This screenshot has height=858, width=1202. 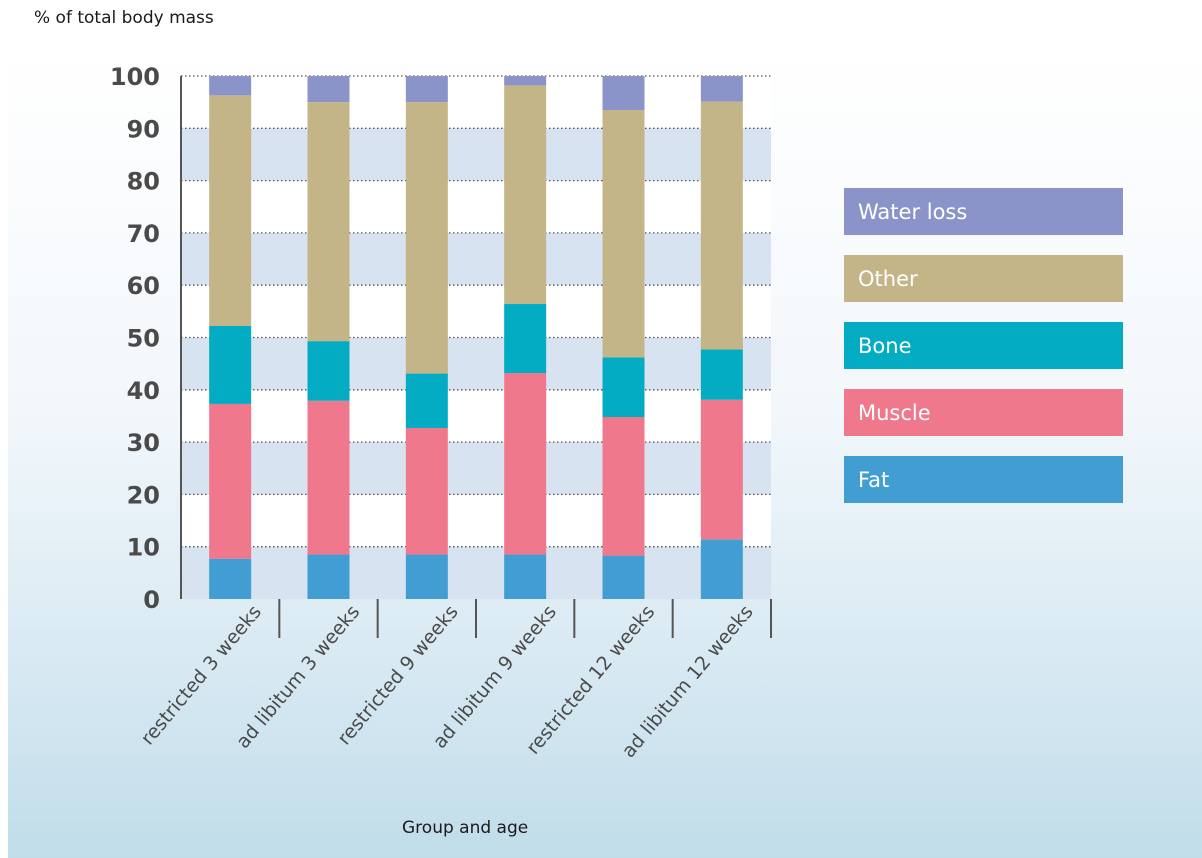 I want to click on y-tick-labels: 0 10 20 30 40 50 60 70 80 90 100, so click(x=135, y=338).